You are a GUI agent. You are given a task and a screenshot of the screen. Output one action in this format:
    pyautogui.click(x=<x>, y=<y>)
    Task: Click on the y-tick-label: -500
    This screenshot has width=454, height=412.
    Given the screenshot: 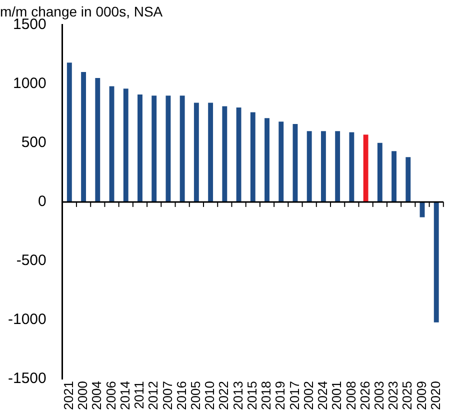 What is the action you would take?
    pyautogui.click(x=31, y=261)
    